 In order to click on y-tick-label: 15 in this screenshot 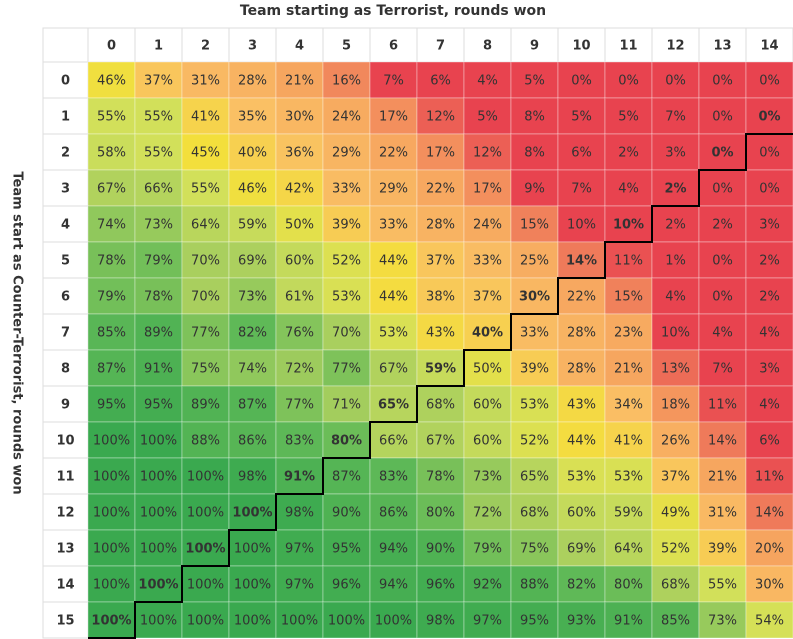, I will do `click(65, 621)`.